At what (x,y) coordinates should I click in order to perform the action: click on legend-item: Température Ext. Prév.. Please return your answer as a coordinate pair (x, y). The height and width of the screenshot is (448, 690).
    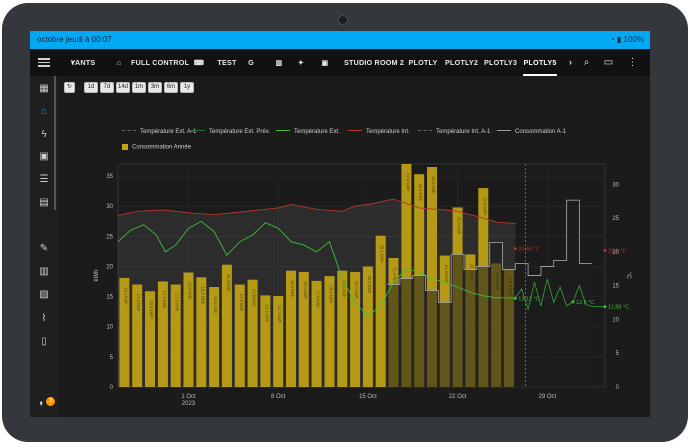
    Looking at the image, I should click on (230, 132).